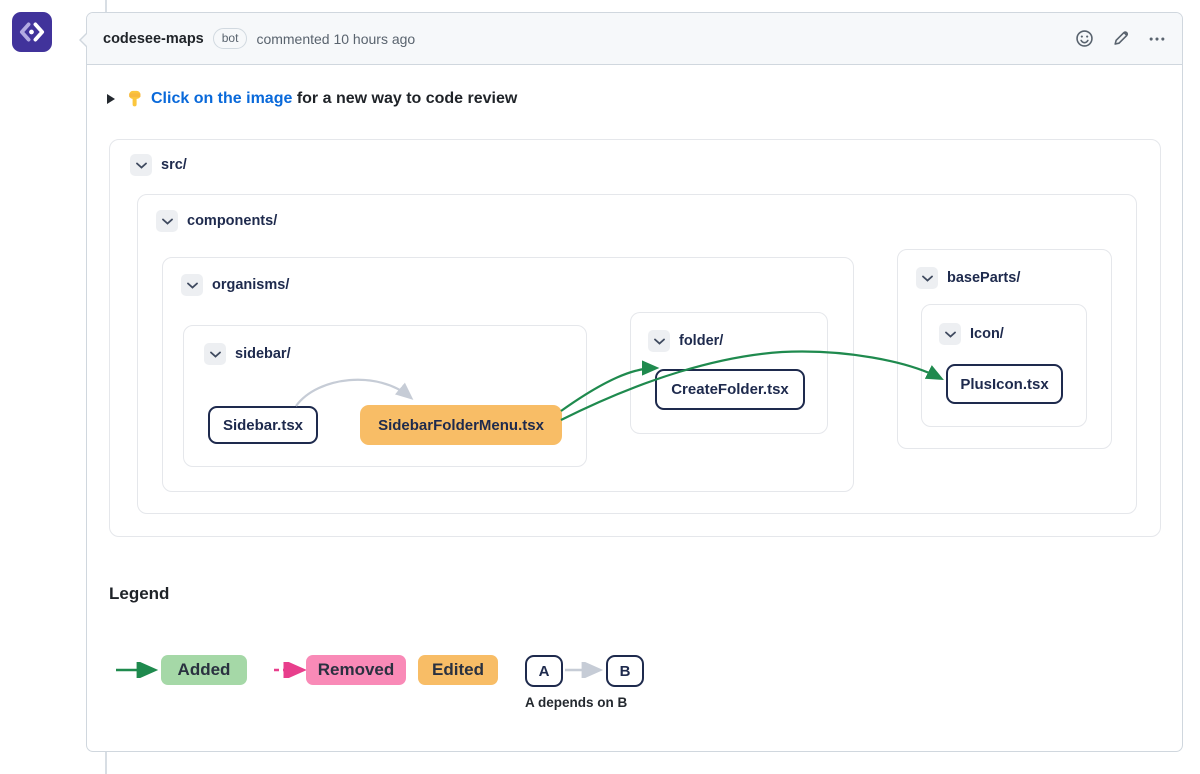 The width and height of the screenshot is (1200, 774). I want to click on removed-arrow-icon, so click(290, 670).